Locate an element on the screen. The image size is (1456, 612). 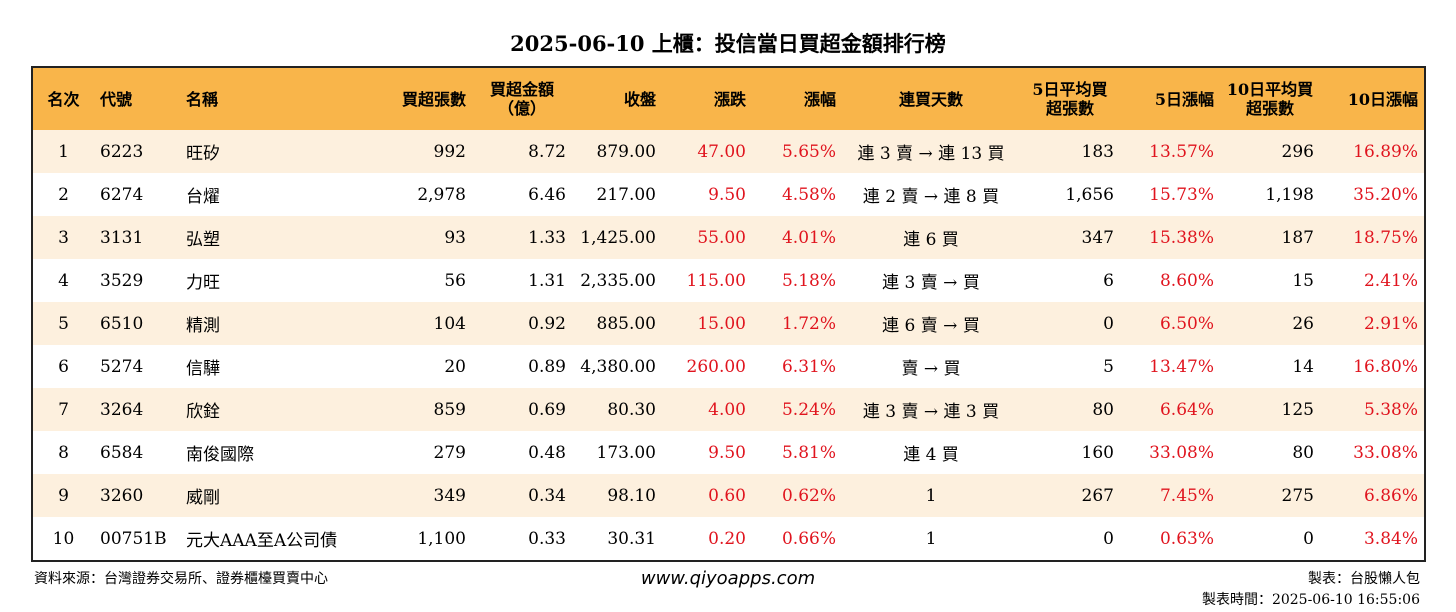
header-pct10: 10日漲幅 is located at coordinates (1372, 98).